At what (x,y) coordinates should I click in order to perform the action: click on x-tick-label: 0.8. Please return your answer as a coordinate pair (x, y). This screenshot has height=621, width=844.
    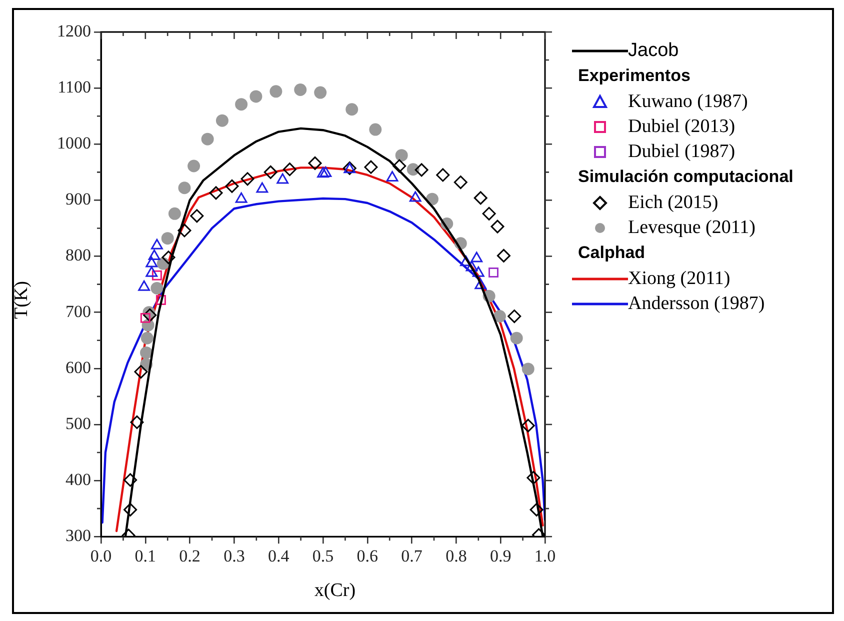
    Looking at the image, I should click on (456, 556).